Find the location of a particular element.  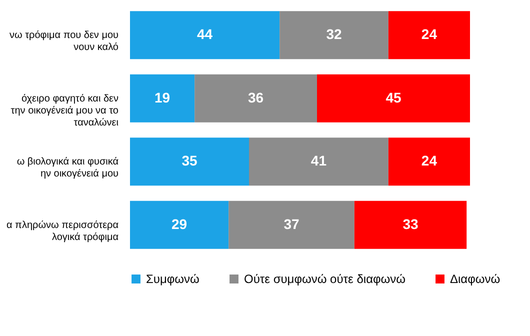

data-label: 44 is located at coordinates (205, 34).